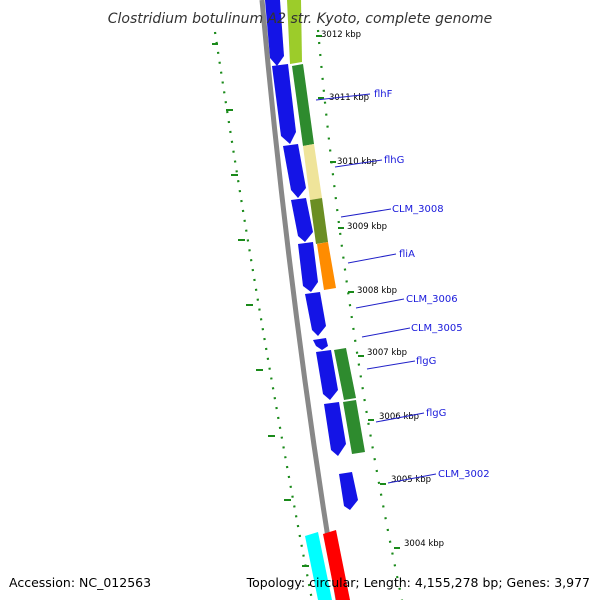 The width and height of the screenshot is (600, 600). Describe the element at coordinates (424, 544) in the screenshot. I see `tick-label: 3004 kbp` at that location.